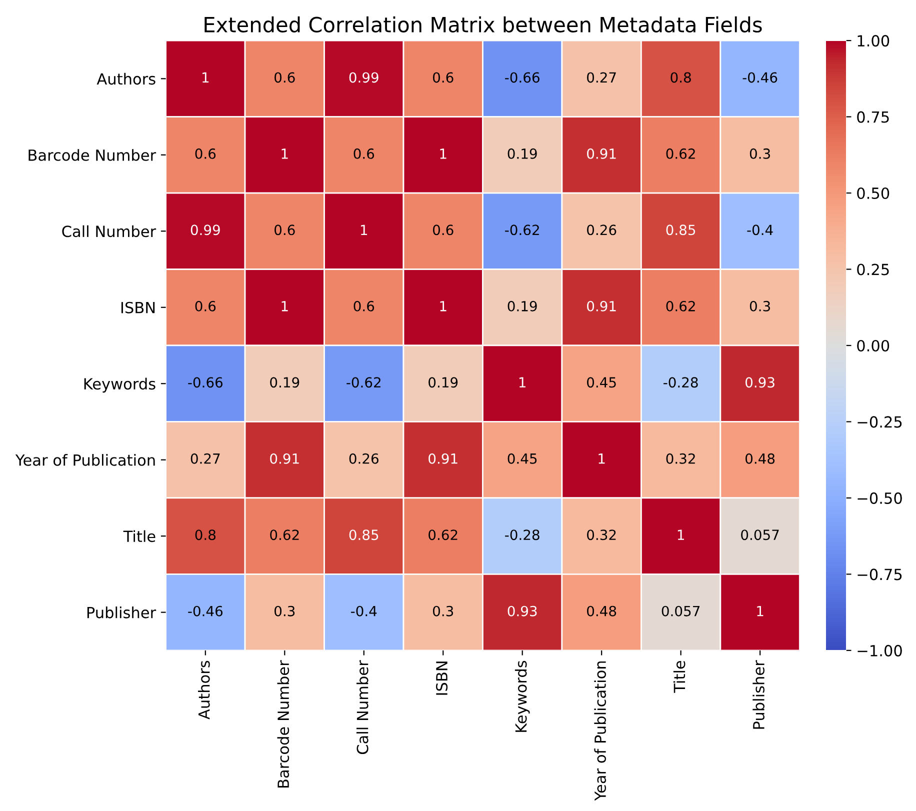  What do you see at coordinates (758, 694) in the screenshot?
I see `x-tick-label: Publisher` at bounding box center [758, 694].